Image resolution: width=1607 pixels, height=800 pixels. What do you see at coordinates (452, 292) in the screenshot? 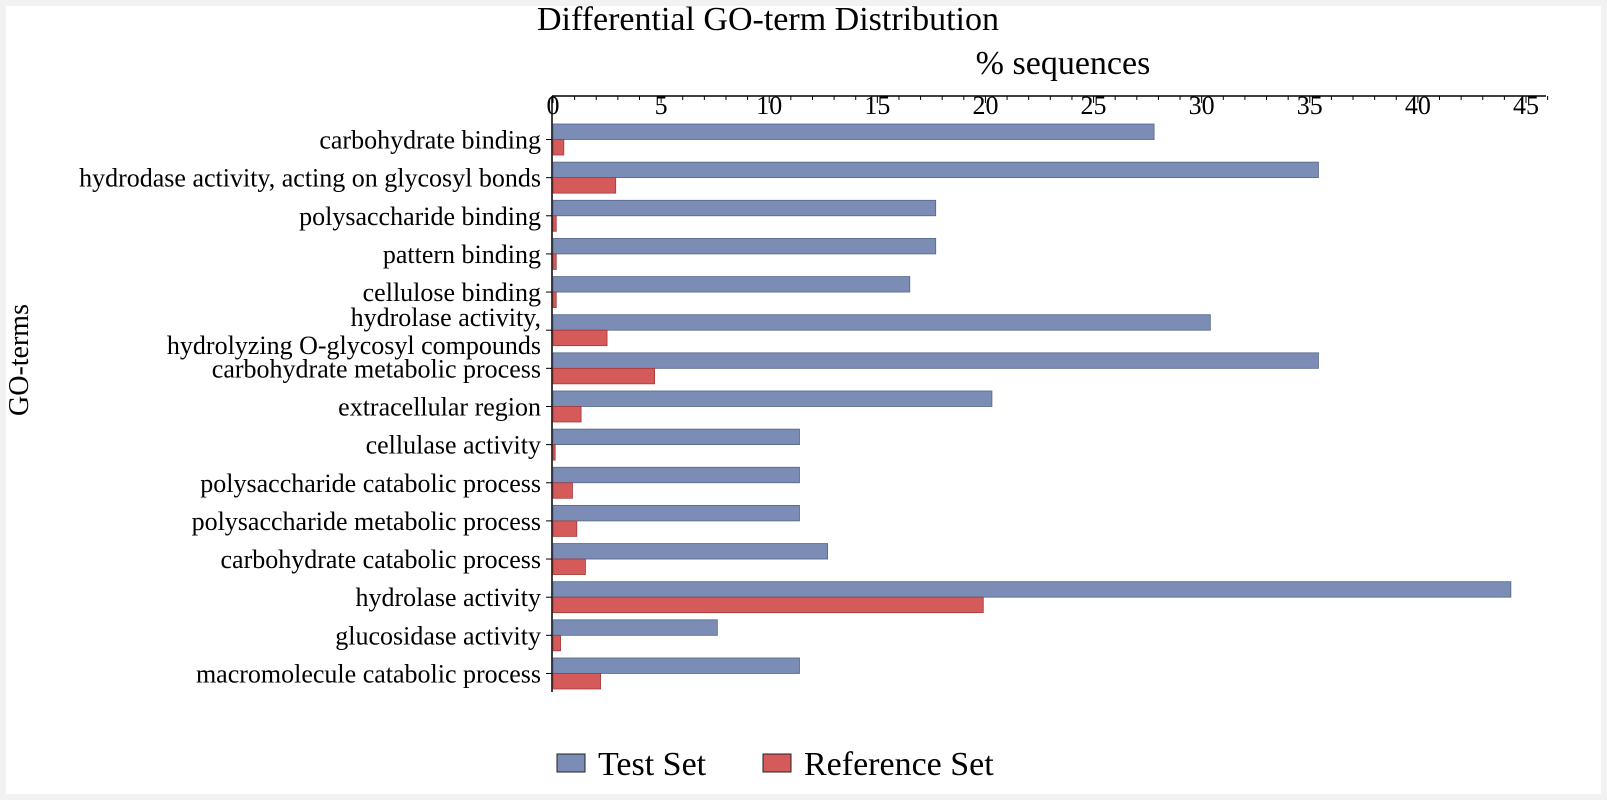
I see `category-label: cellulose binding` at bounding box center [452, 292].